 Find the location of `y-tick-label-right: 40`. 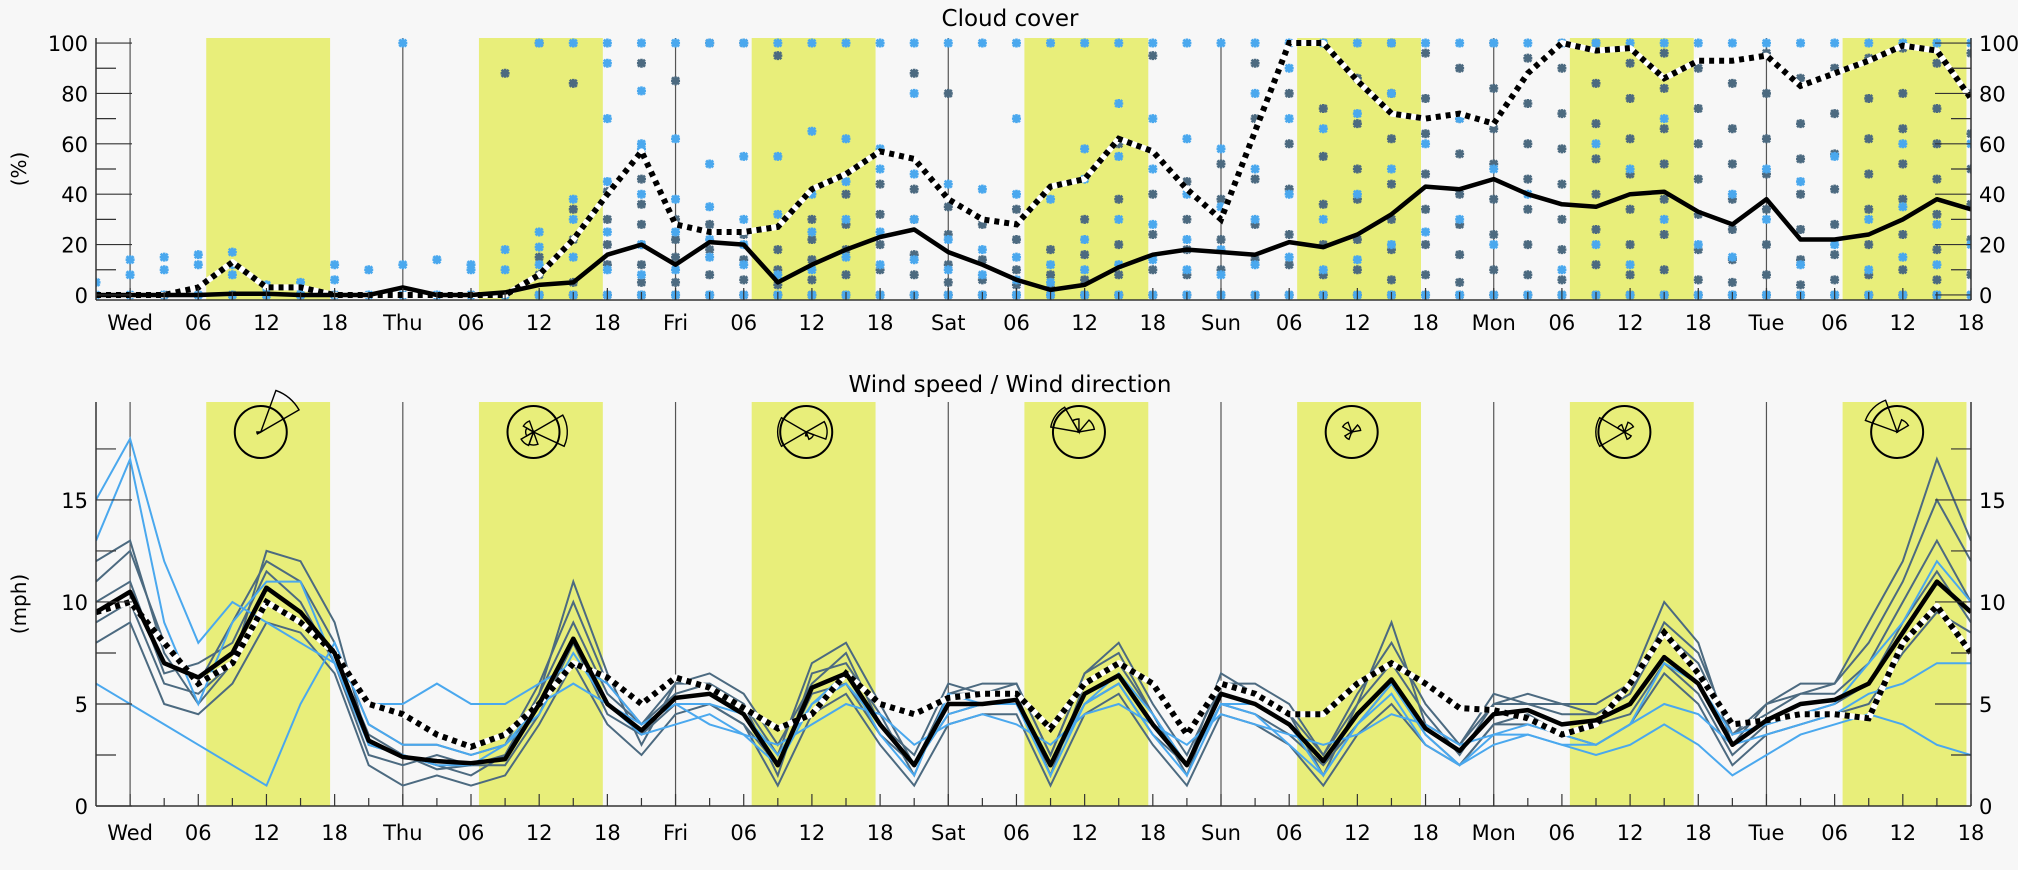

y-tick-label-right: 40 is located at coordinates (1992, 195).